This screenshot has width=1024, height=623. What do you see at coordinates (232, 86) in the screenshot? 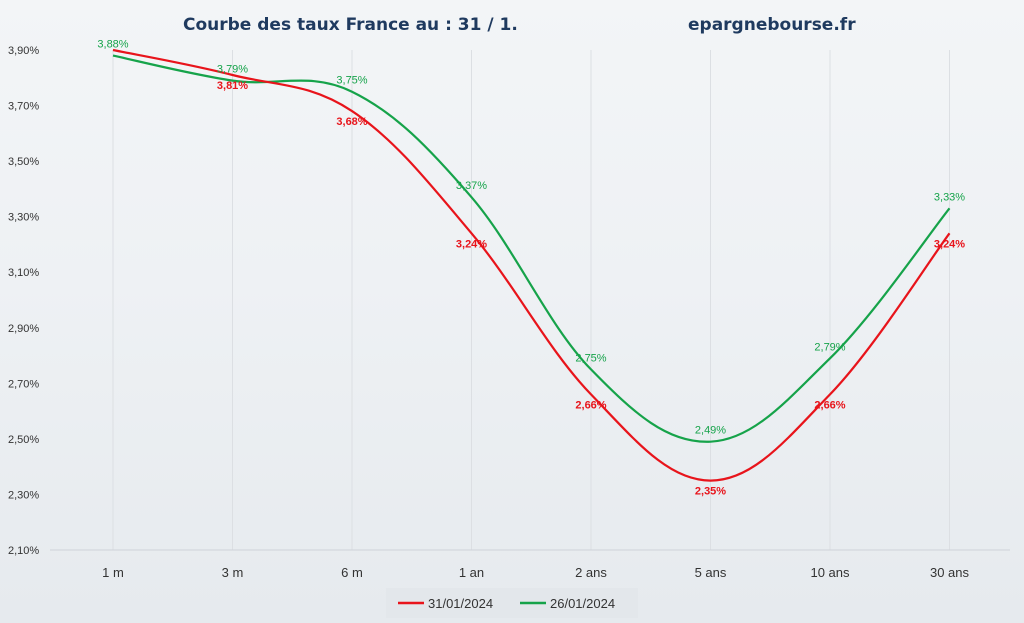
I see `data-label: 3,81%` at bounding box center [232, 86].